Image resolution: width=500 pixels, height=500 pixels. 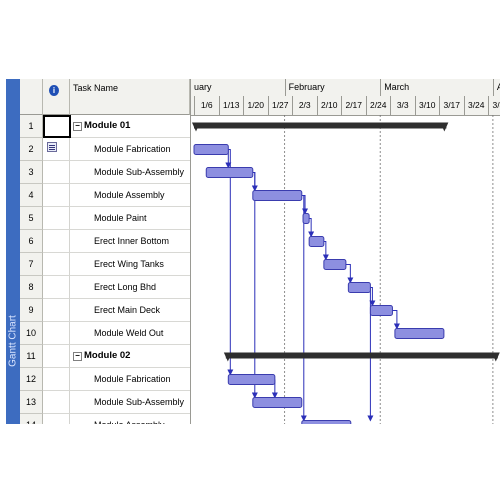 I want to click on row-id: 5, so click(x=31, y=218).